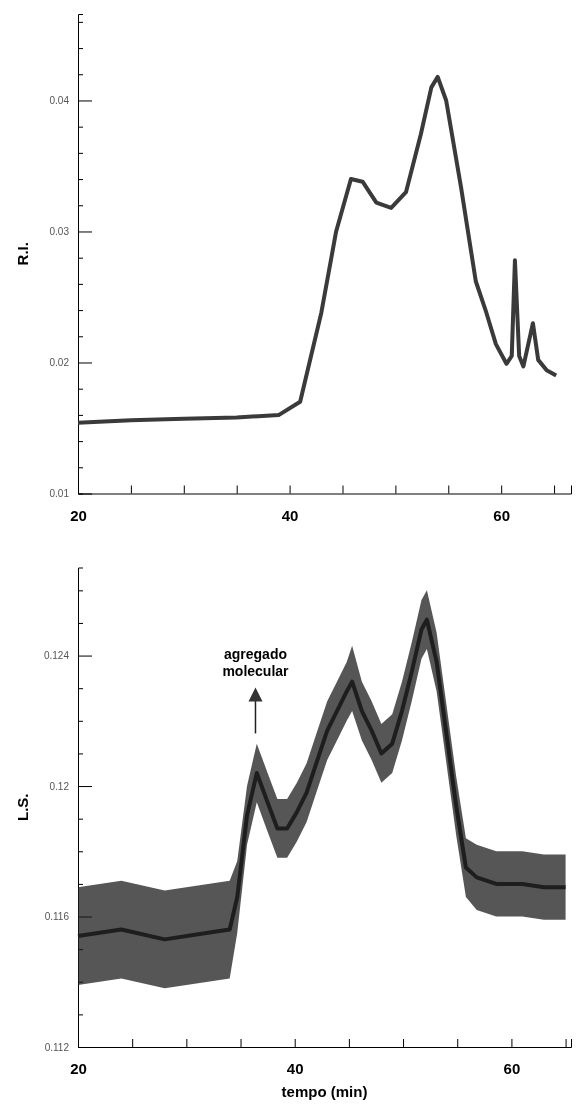  Describe the element at coordinates (324, 1091) in the screenshot. I see `x-axis-title: tempo (min)` at that location.